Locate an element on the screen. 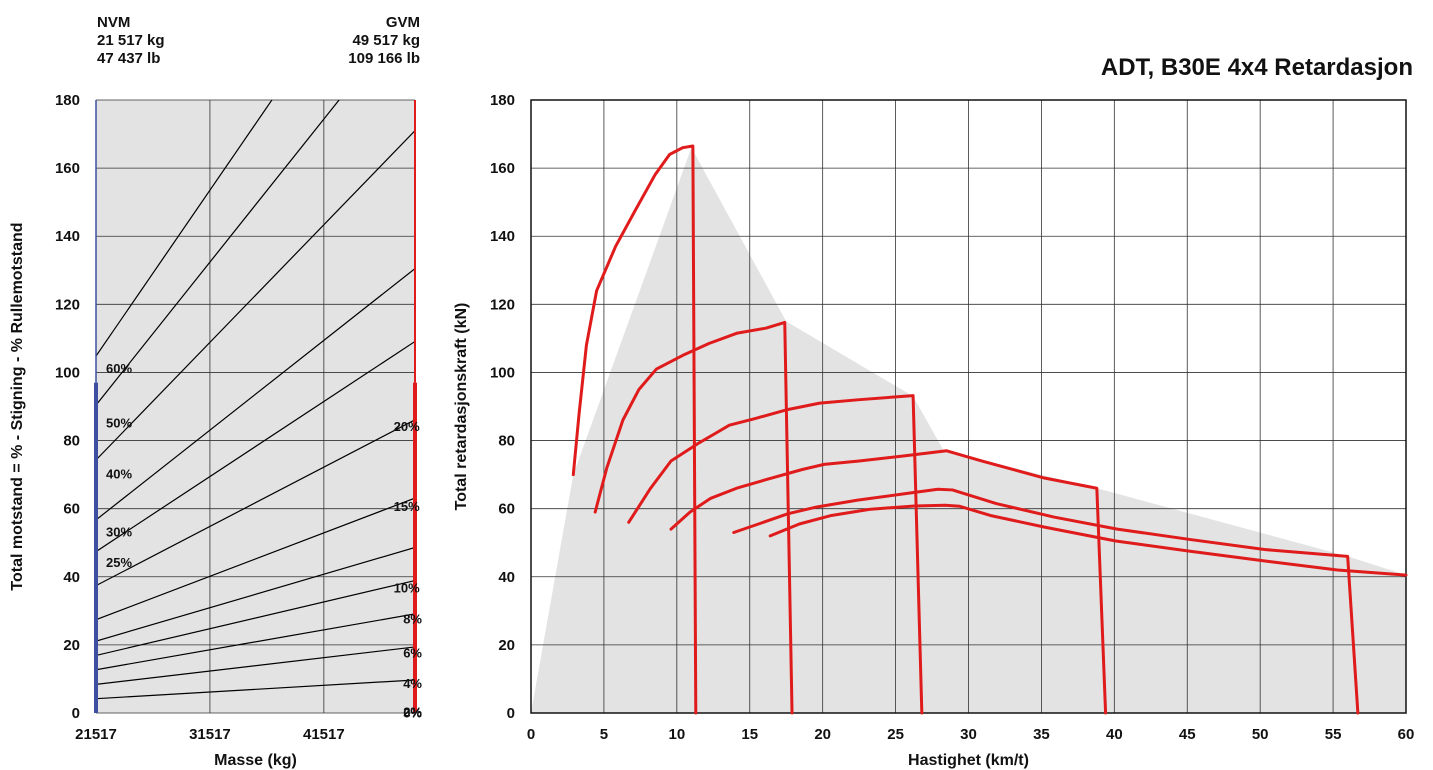 This screenshot has height=770, width=1433. gvm-lb: 109 166 lb is located at coordinates (384, 58).